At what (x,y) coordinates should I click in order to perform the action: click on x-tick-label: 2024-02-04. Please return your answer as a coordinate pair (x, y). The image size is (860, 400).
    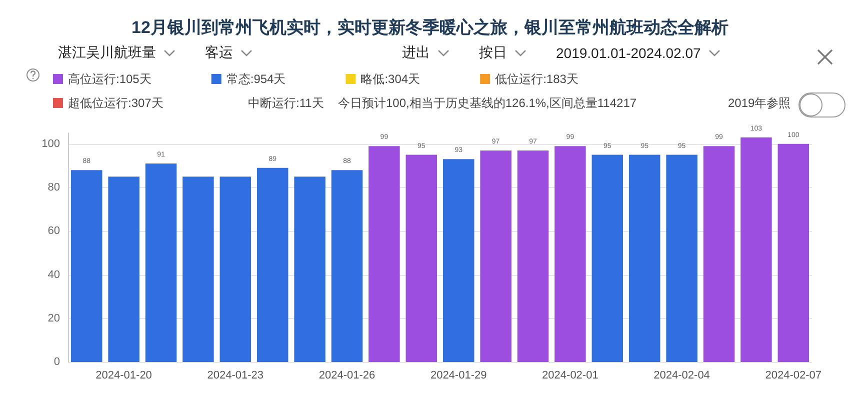
    Looking at the image, I should click on (682, 376).